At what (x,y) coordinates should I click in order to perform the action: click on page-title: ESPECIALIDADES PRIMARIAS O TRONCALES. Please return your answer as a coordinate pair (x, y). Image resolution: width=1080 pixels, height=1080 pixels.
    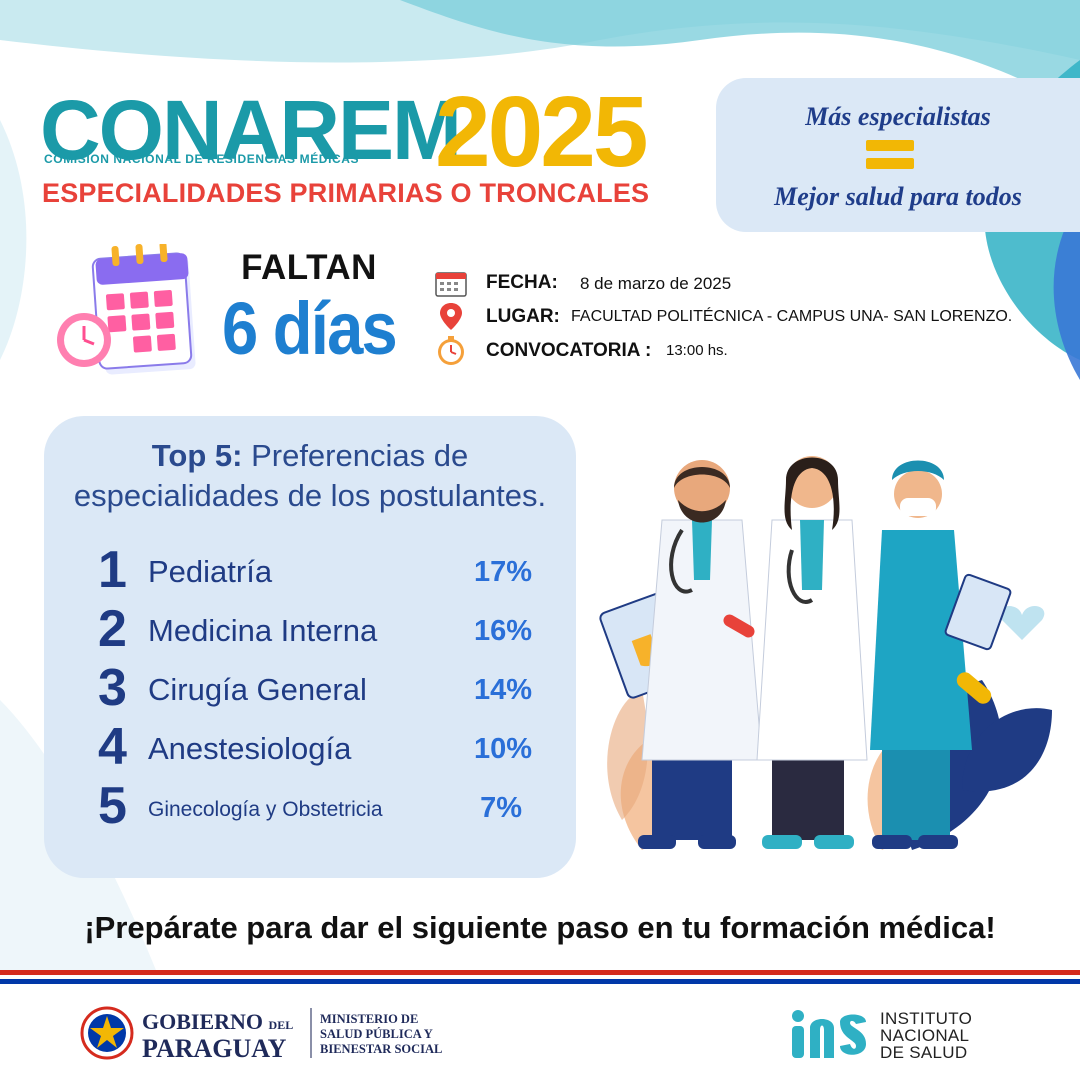
    Looking at the image, I should click on (346, 193).